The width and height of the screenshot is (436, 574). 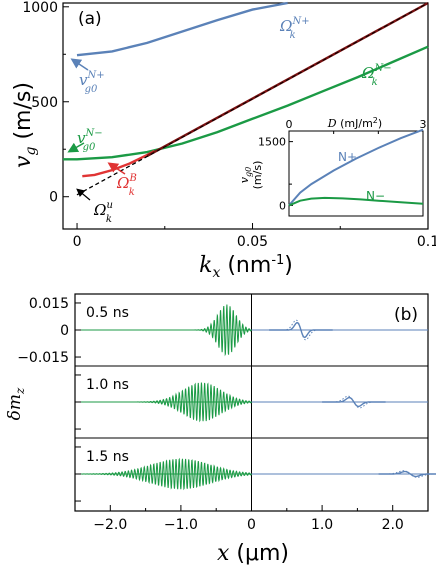 I want to click on panel-a-label: (a), so click(x=90, y=19).